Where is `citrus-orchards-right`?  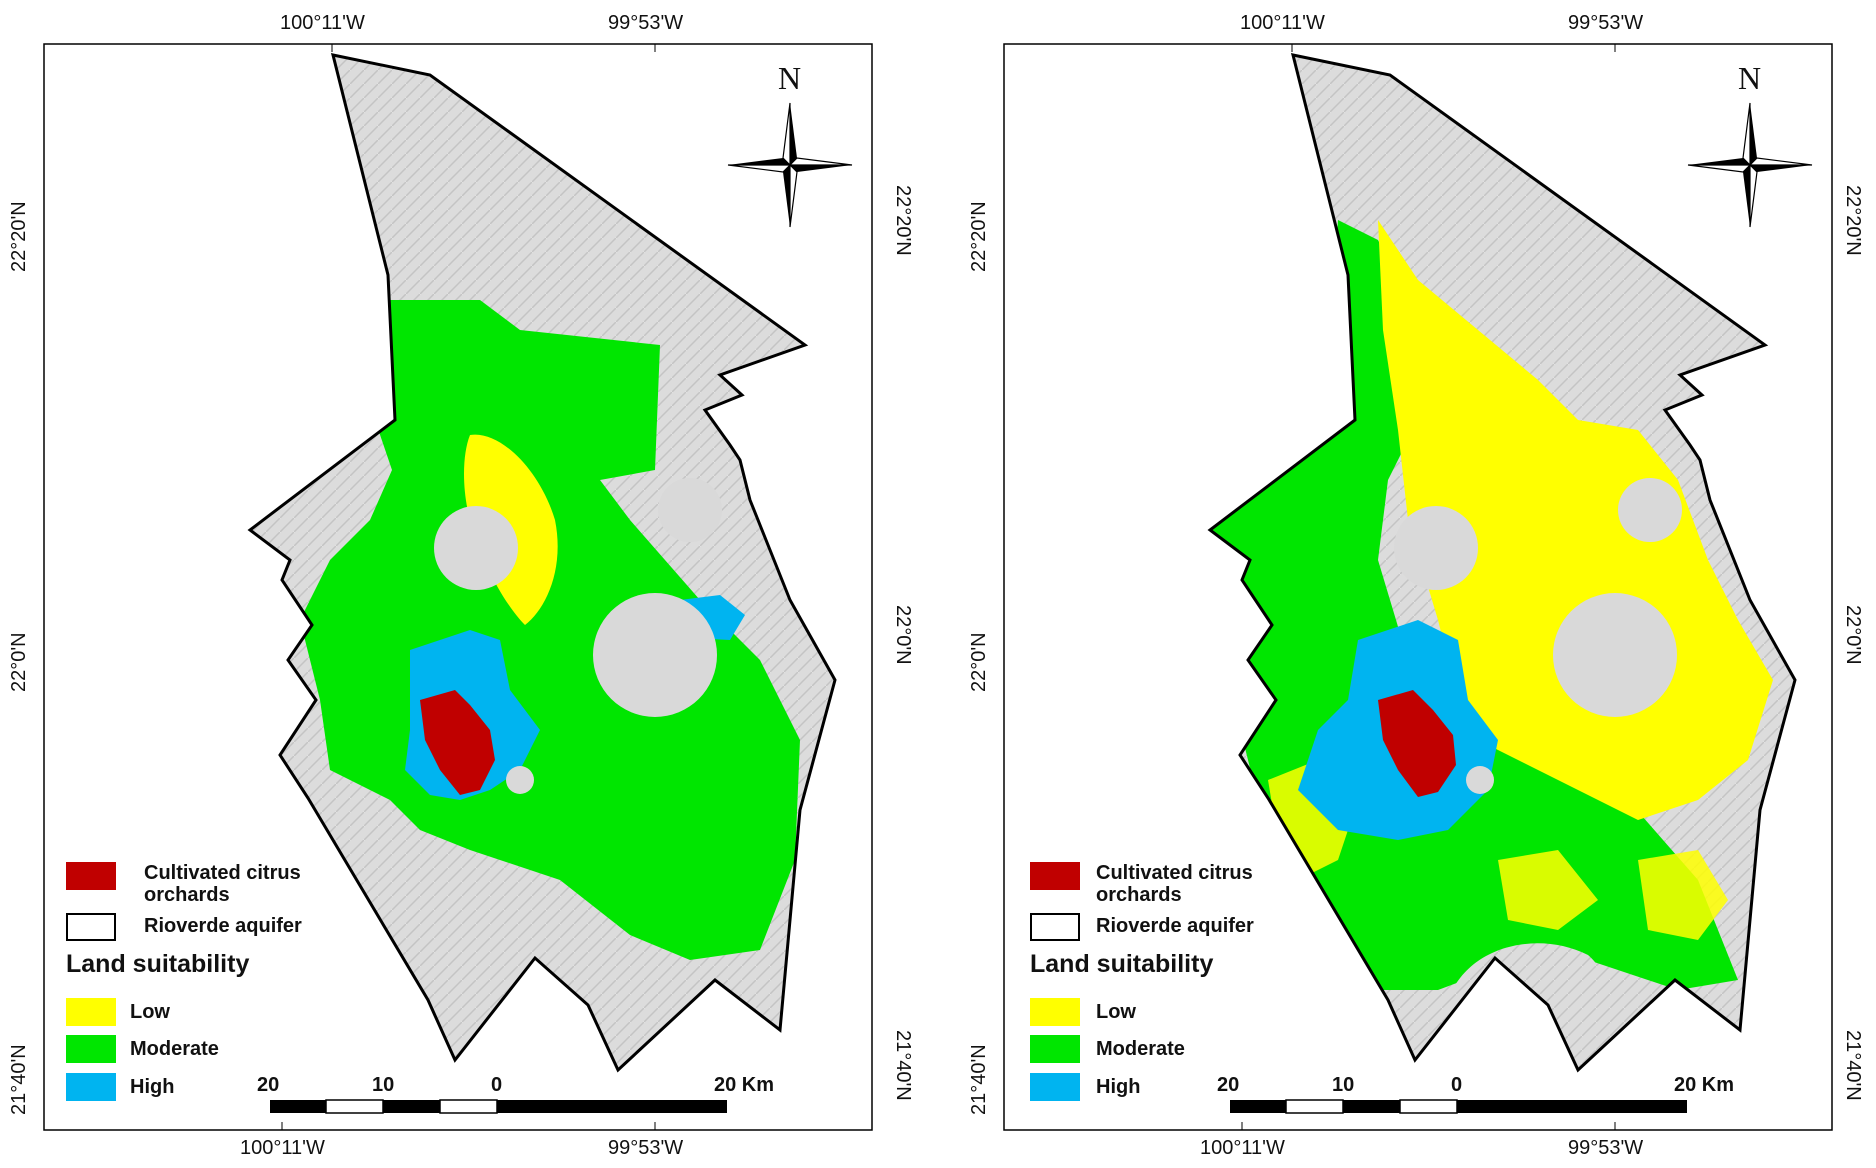 citrus-orchards-right is located at coordinates (1417, 743).